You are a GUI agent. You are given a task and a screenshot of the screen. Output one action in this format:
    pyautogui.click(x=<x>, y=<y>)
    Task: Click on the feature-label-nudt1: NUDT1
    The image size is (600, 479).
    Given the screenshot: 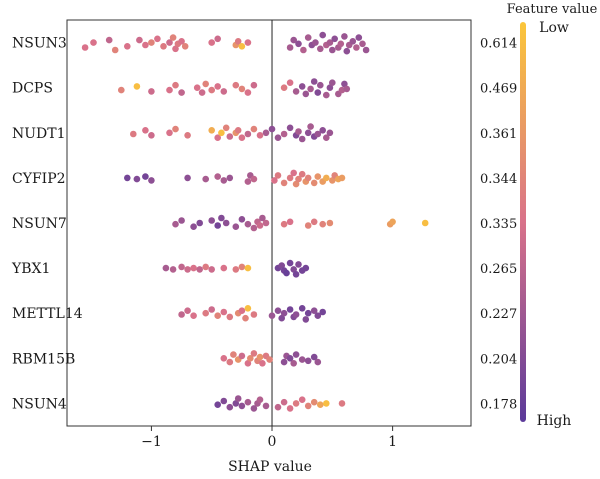 What is the action you would take?
    pyautogui.click(x=39, y=134)
    